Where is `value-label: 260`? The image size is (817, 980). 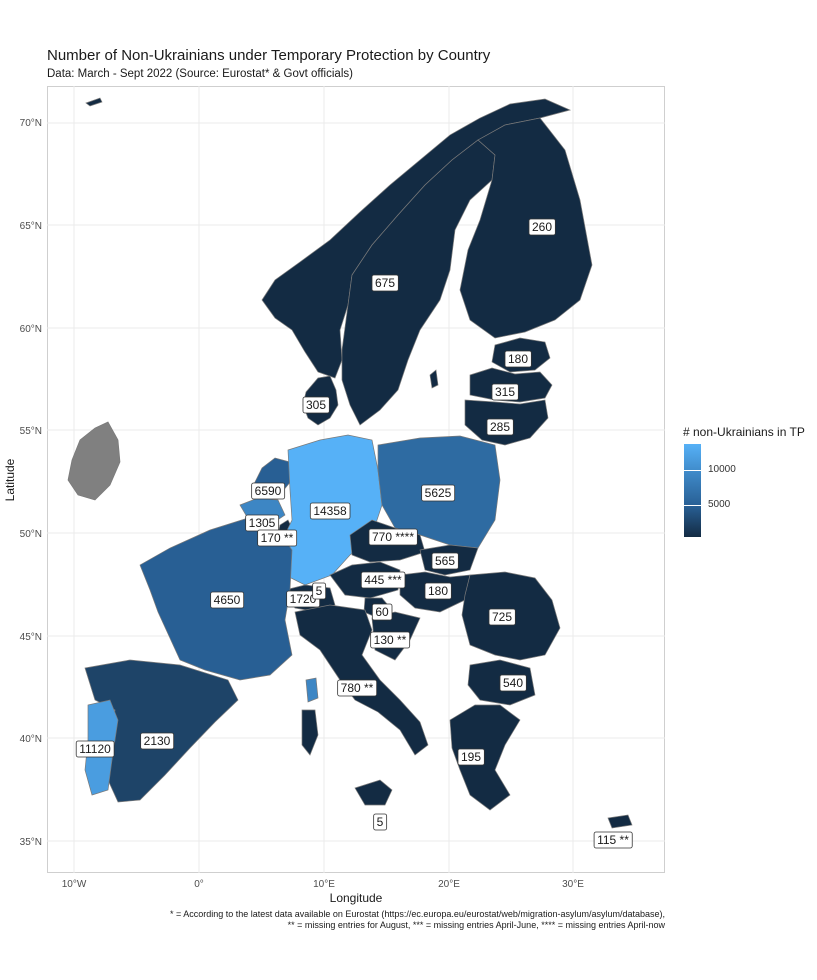
value-label: 260 is located at coordinates (542, 227).